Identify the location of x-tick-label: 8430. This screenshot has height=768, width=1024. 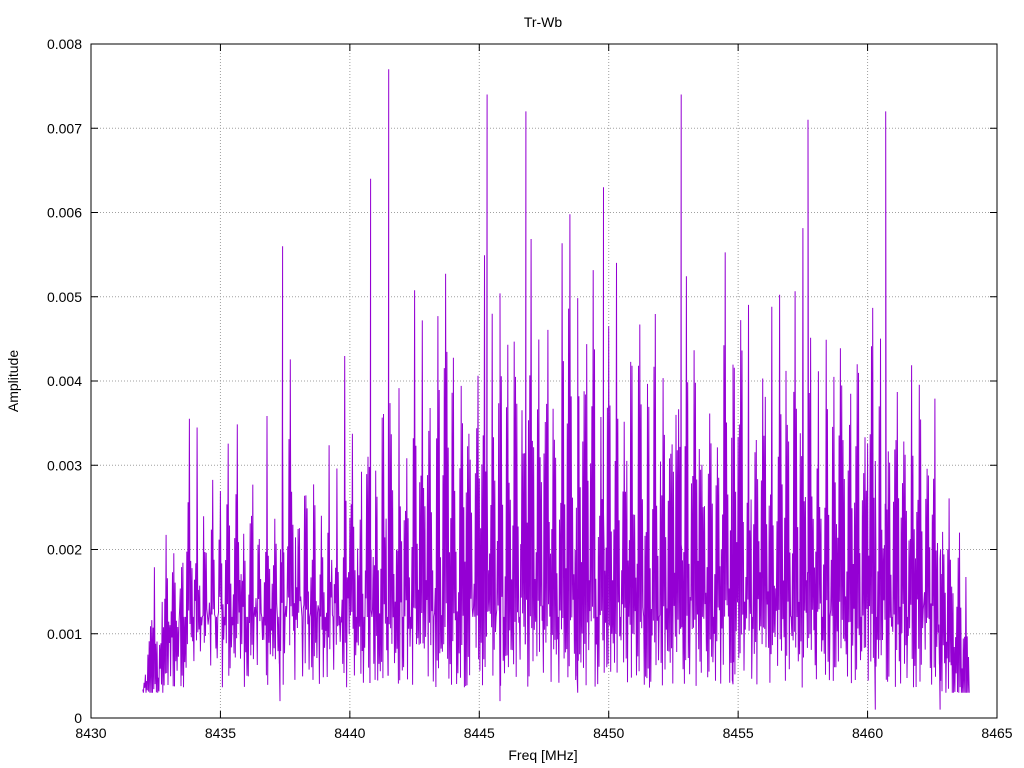
(90, 733).